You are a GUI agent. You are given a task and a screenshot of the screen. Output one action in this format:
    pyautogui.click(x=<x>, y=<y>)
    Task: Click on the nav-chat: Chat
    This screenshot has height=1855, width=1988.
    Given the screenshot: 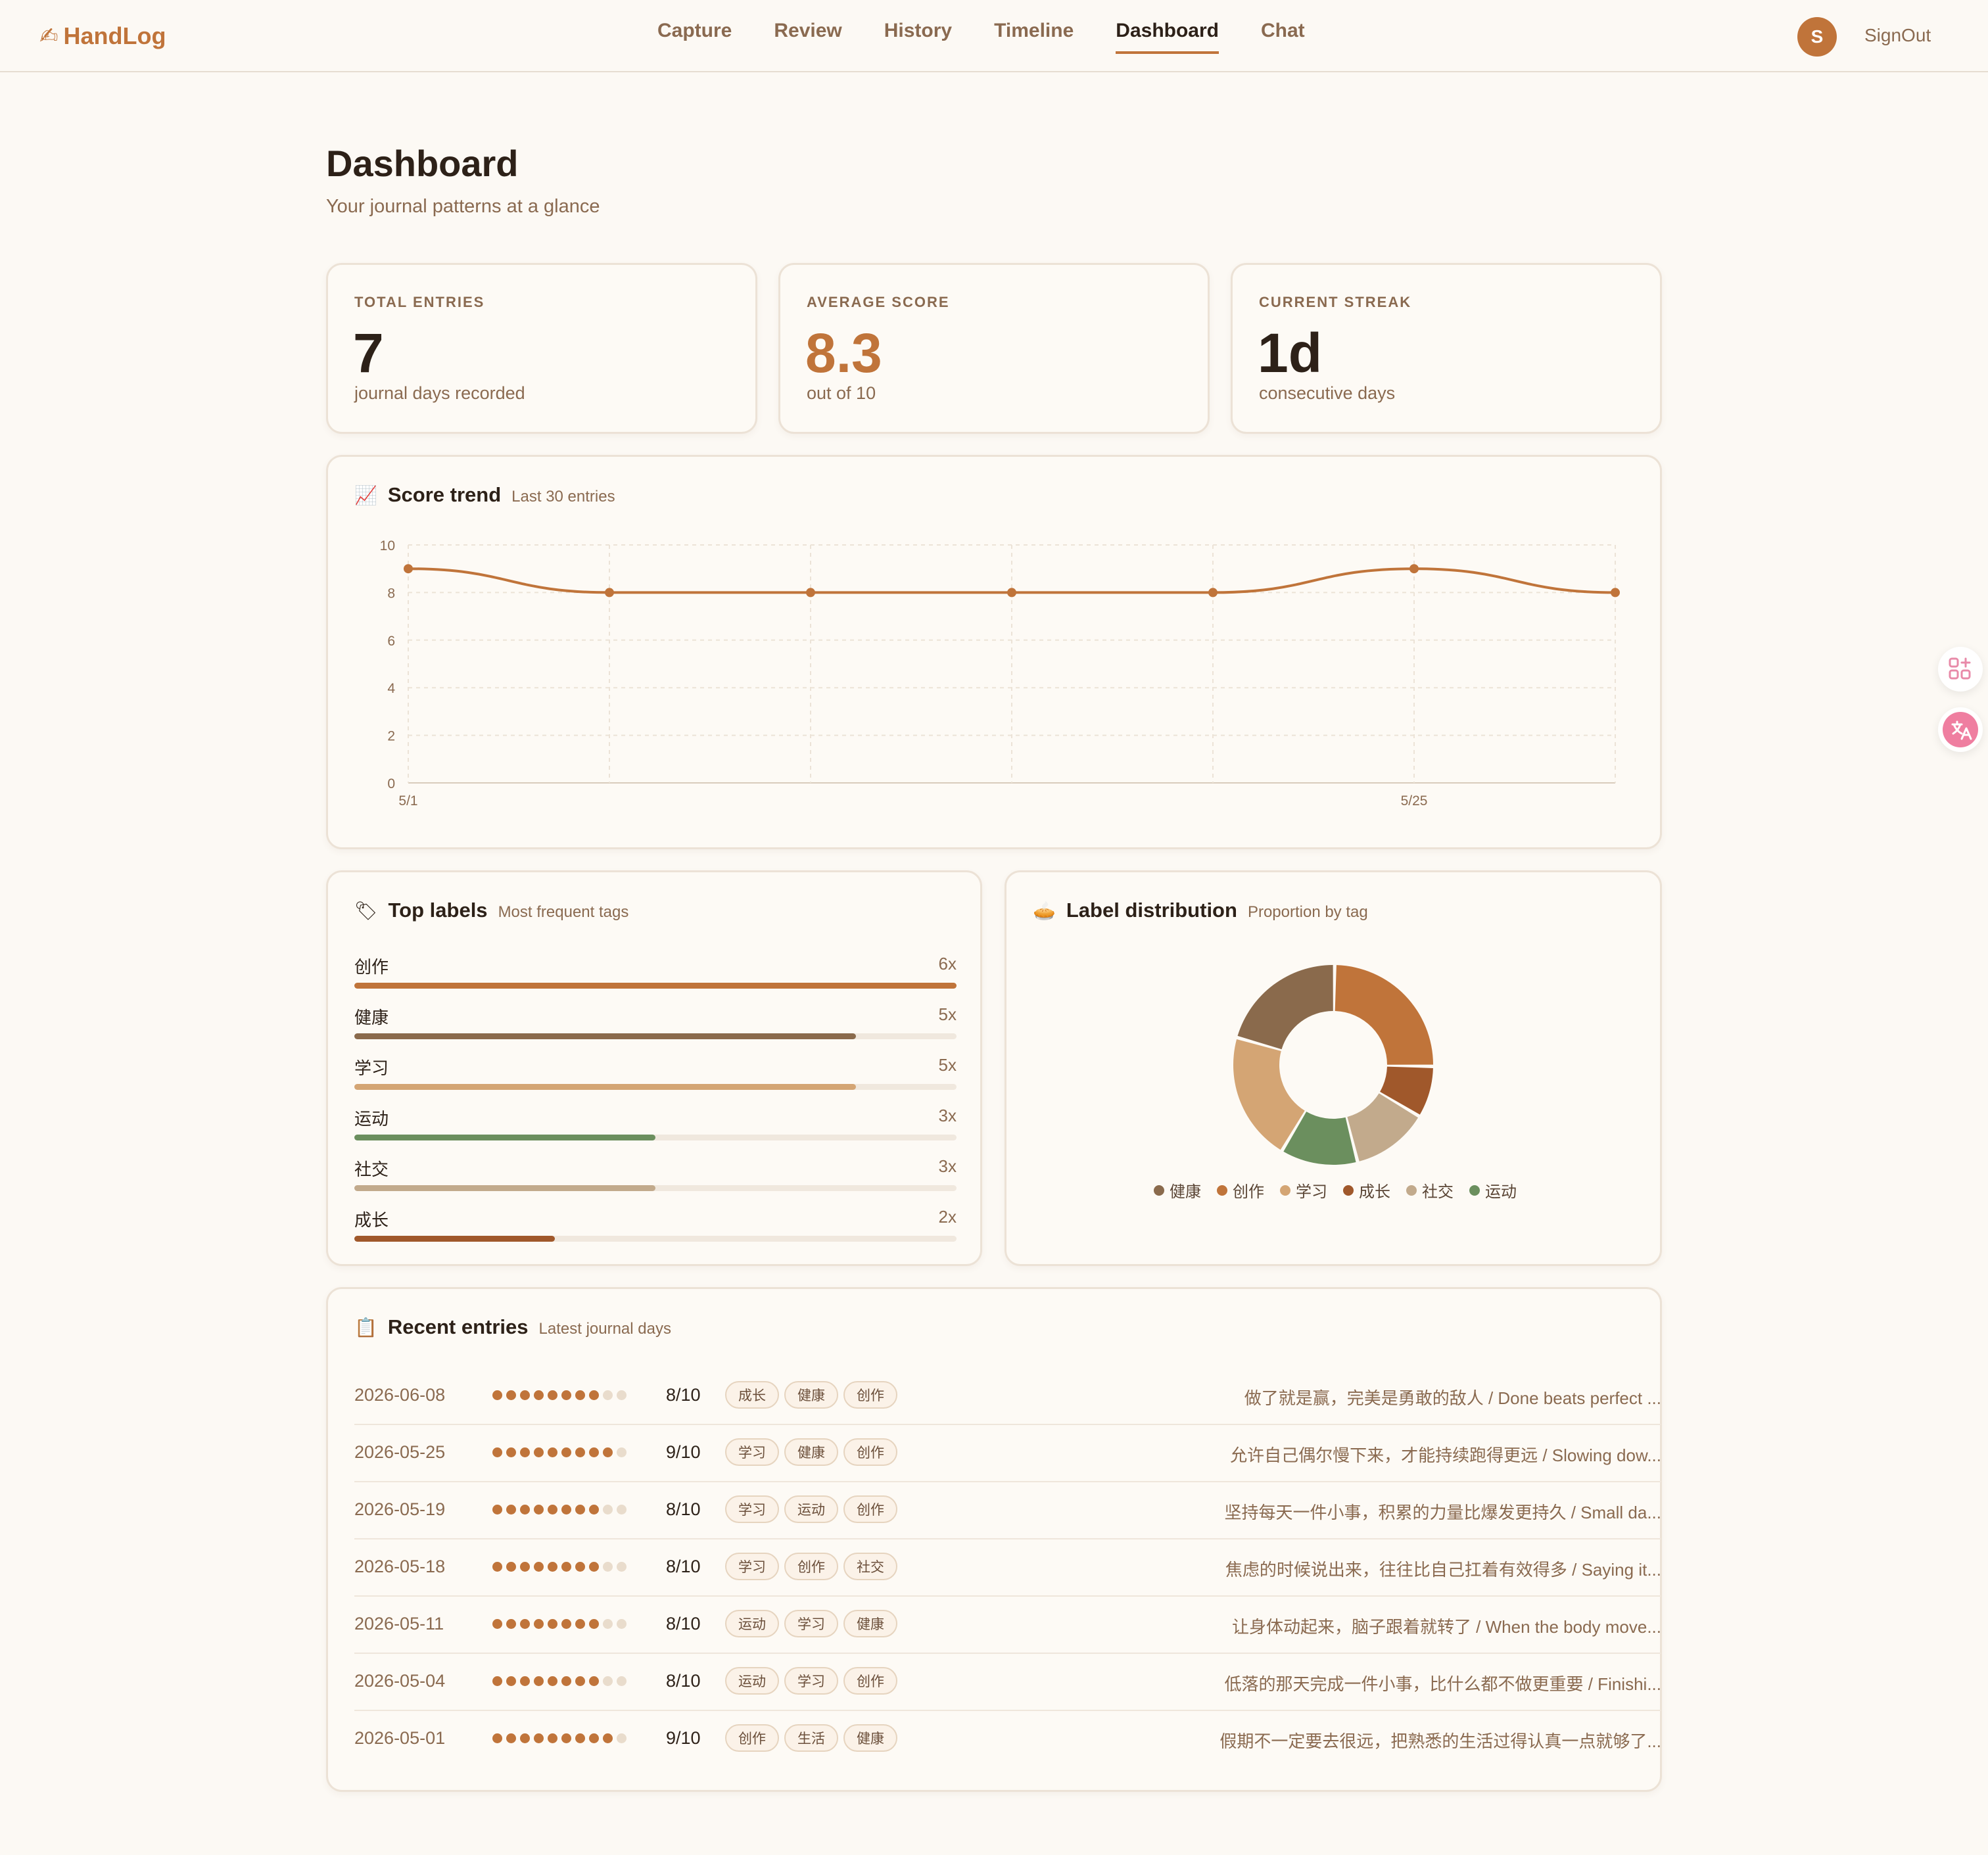 What is the action you would take?
    pyautogui.click(x=1282, y=30)
    